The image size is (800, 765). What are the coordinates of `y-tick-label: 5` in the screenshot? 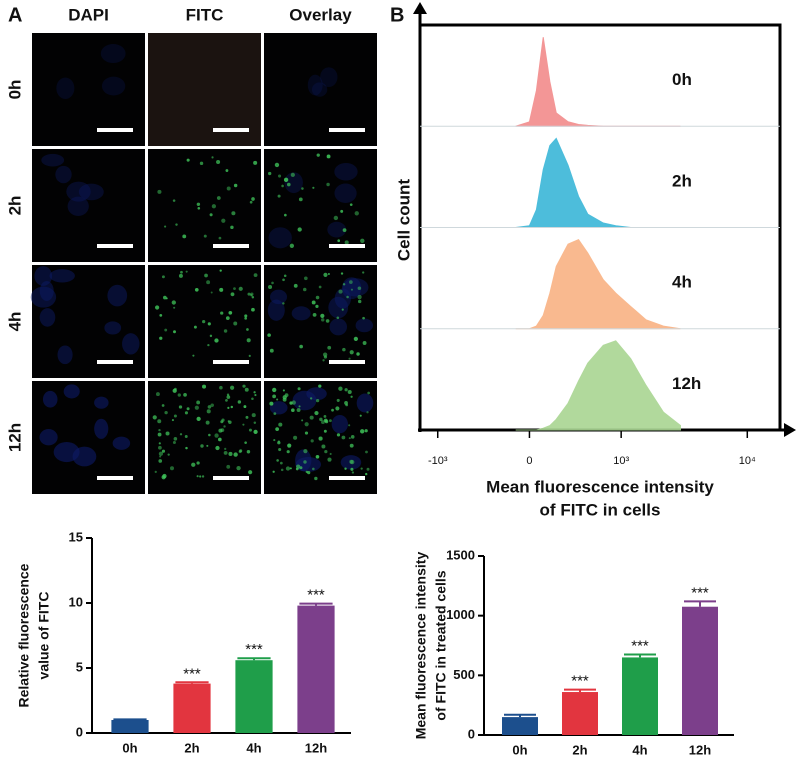 It's located at (79, 666).